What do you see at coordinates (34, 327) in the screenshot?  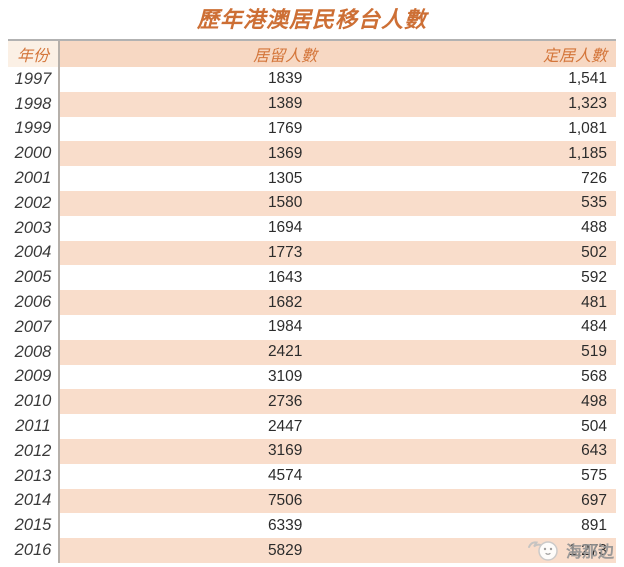 I see `year-cell: 2007` at bounding box center [34, 327].